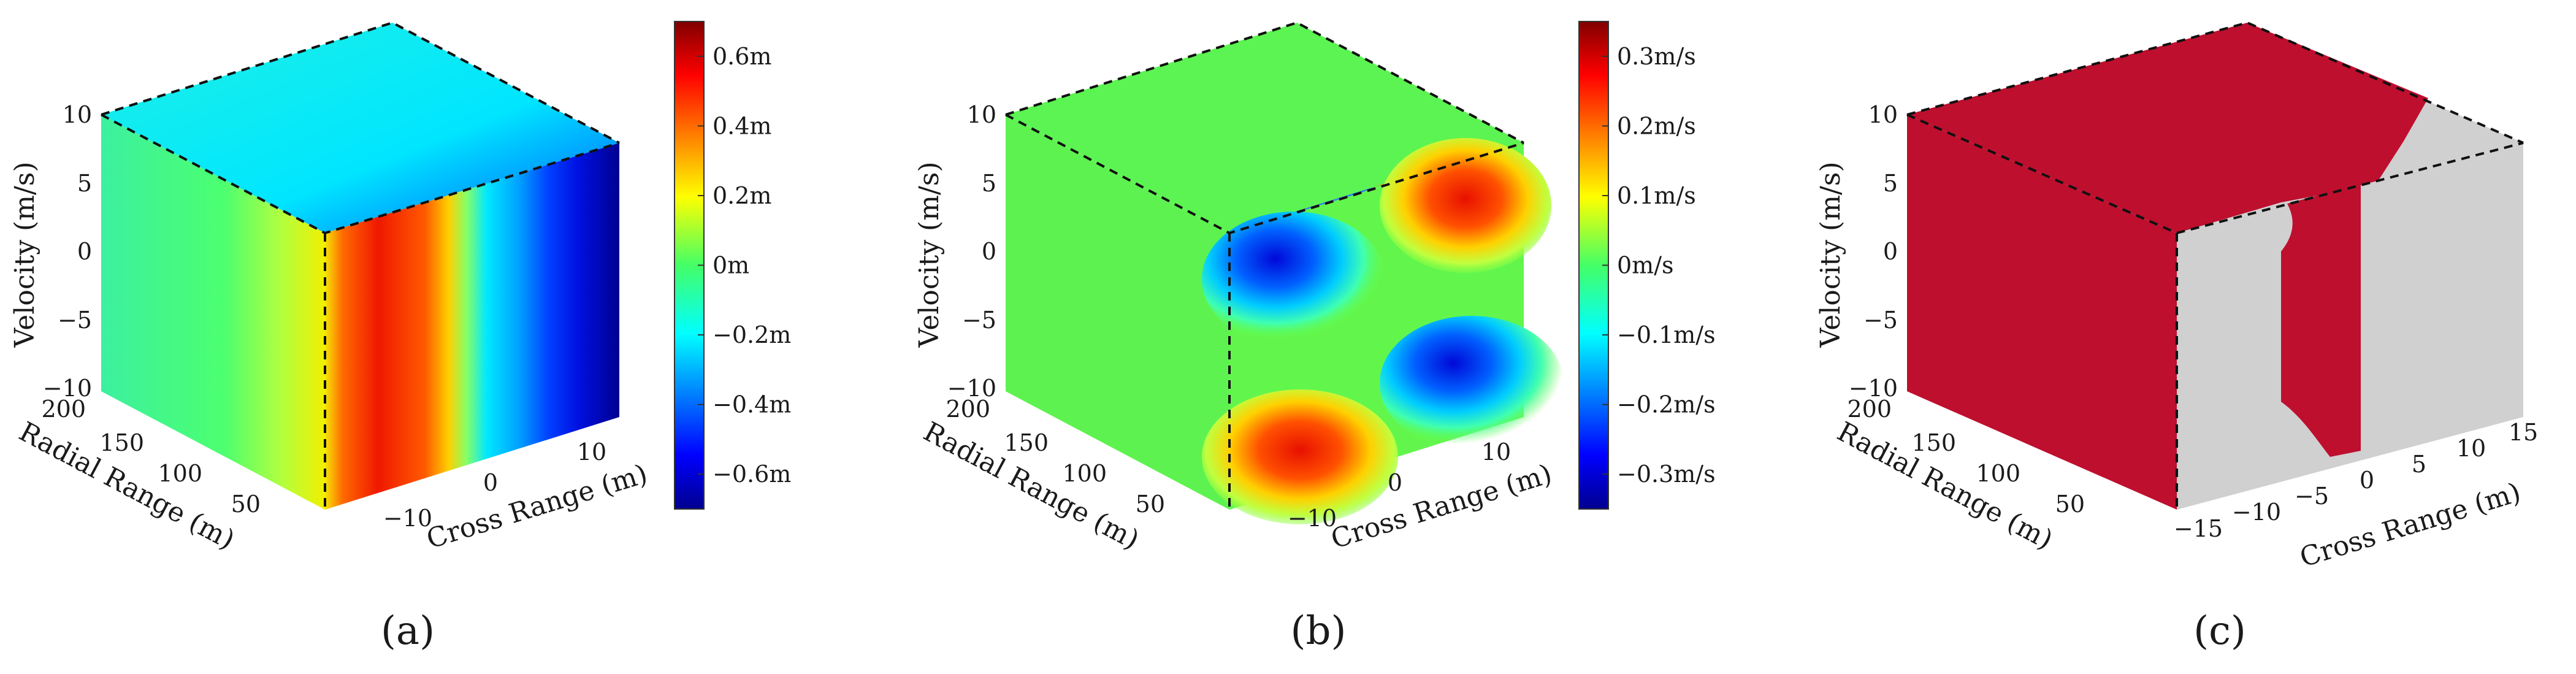 The image size is (2576, 674). I want to click on top-red-region, so click(2167, 128).